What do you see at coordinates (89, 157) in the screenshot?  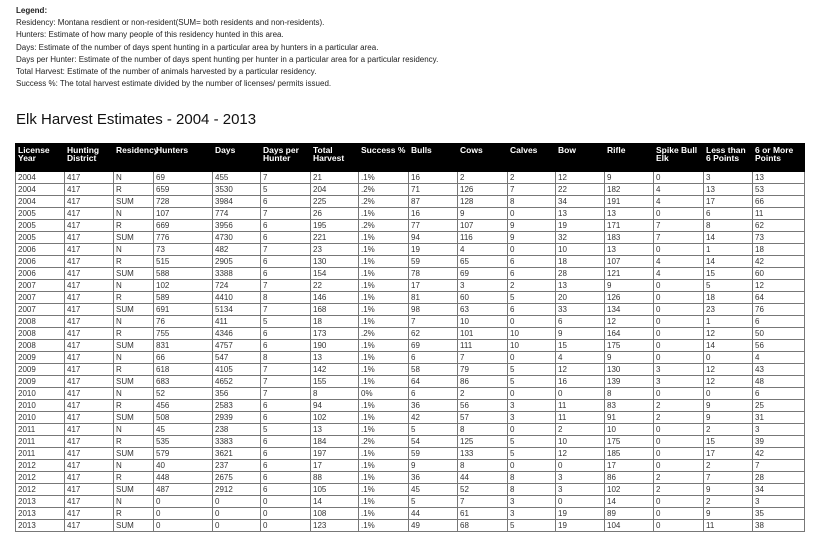 I see `column-header: Hunting District` at bounding box center [89, 157].